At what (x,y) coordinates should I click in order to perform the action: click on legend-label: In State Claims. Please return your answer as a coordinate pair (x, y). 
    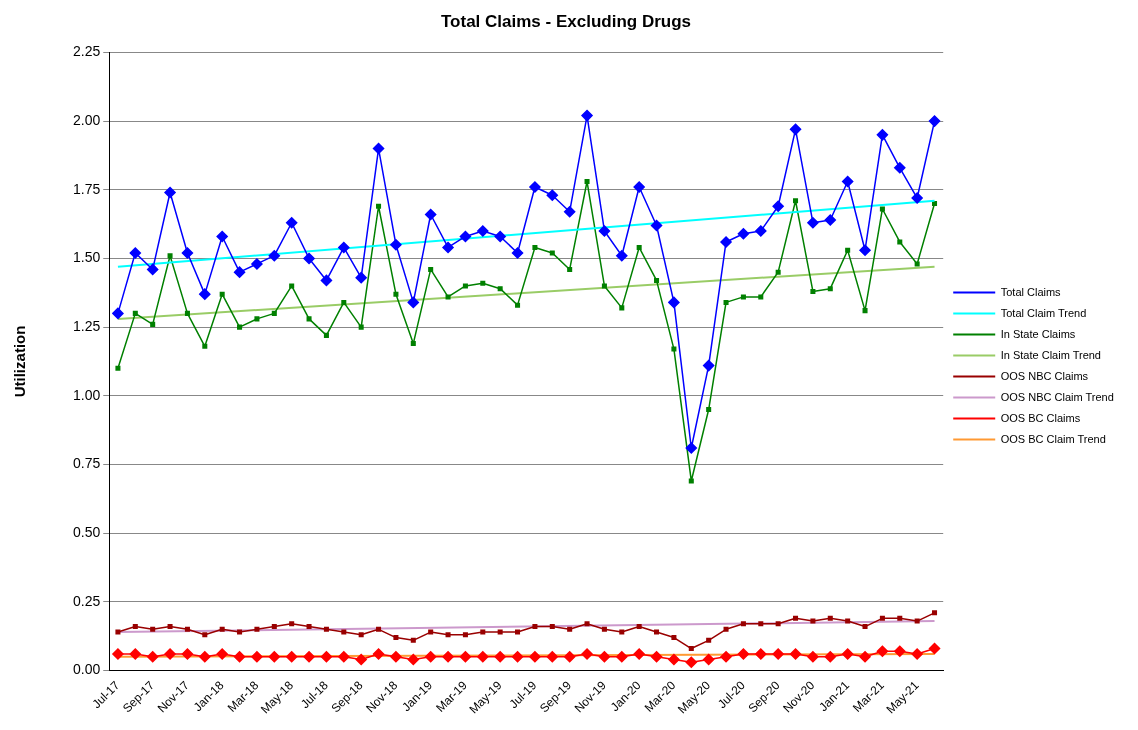
    Looking at the image, I should click on (1038, 333).